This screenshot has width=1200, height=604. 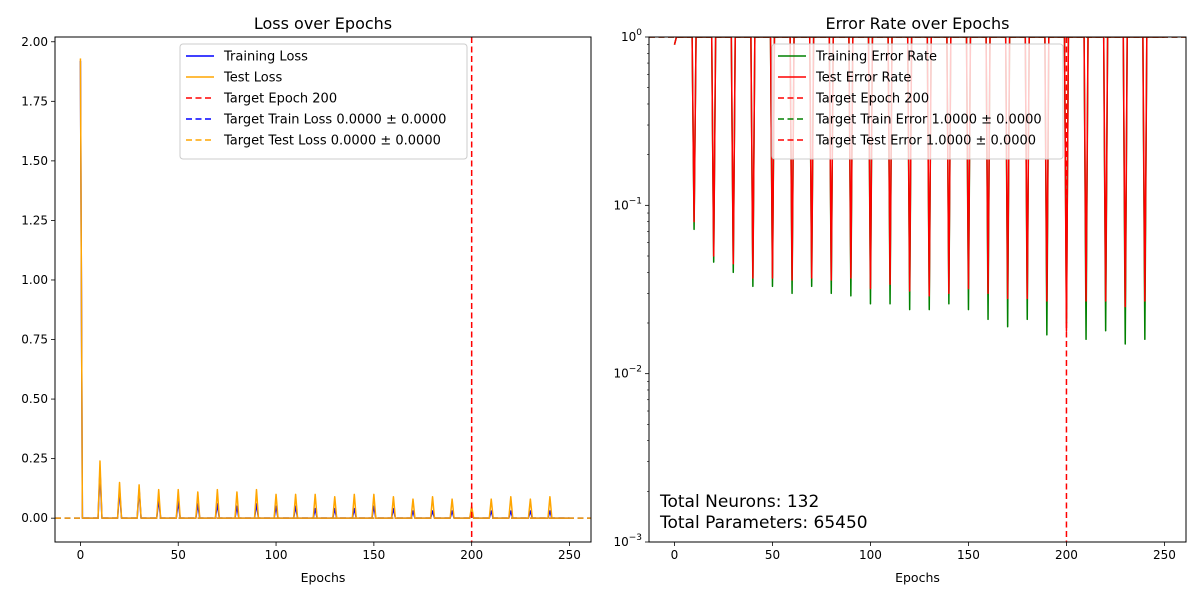 What do you see at coordinates (34, 399) in the screenshot?
I see `y-tick-label: 0.50` at bounding box center [34, 399].